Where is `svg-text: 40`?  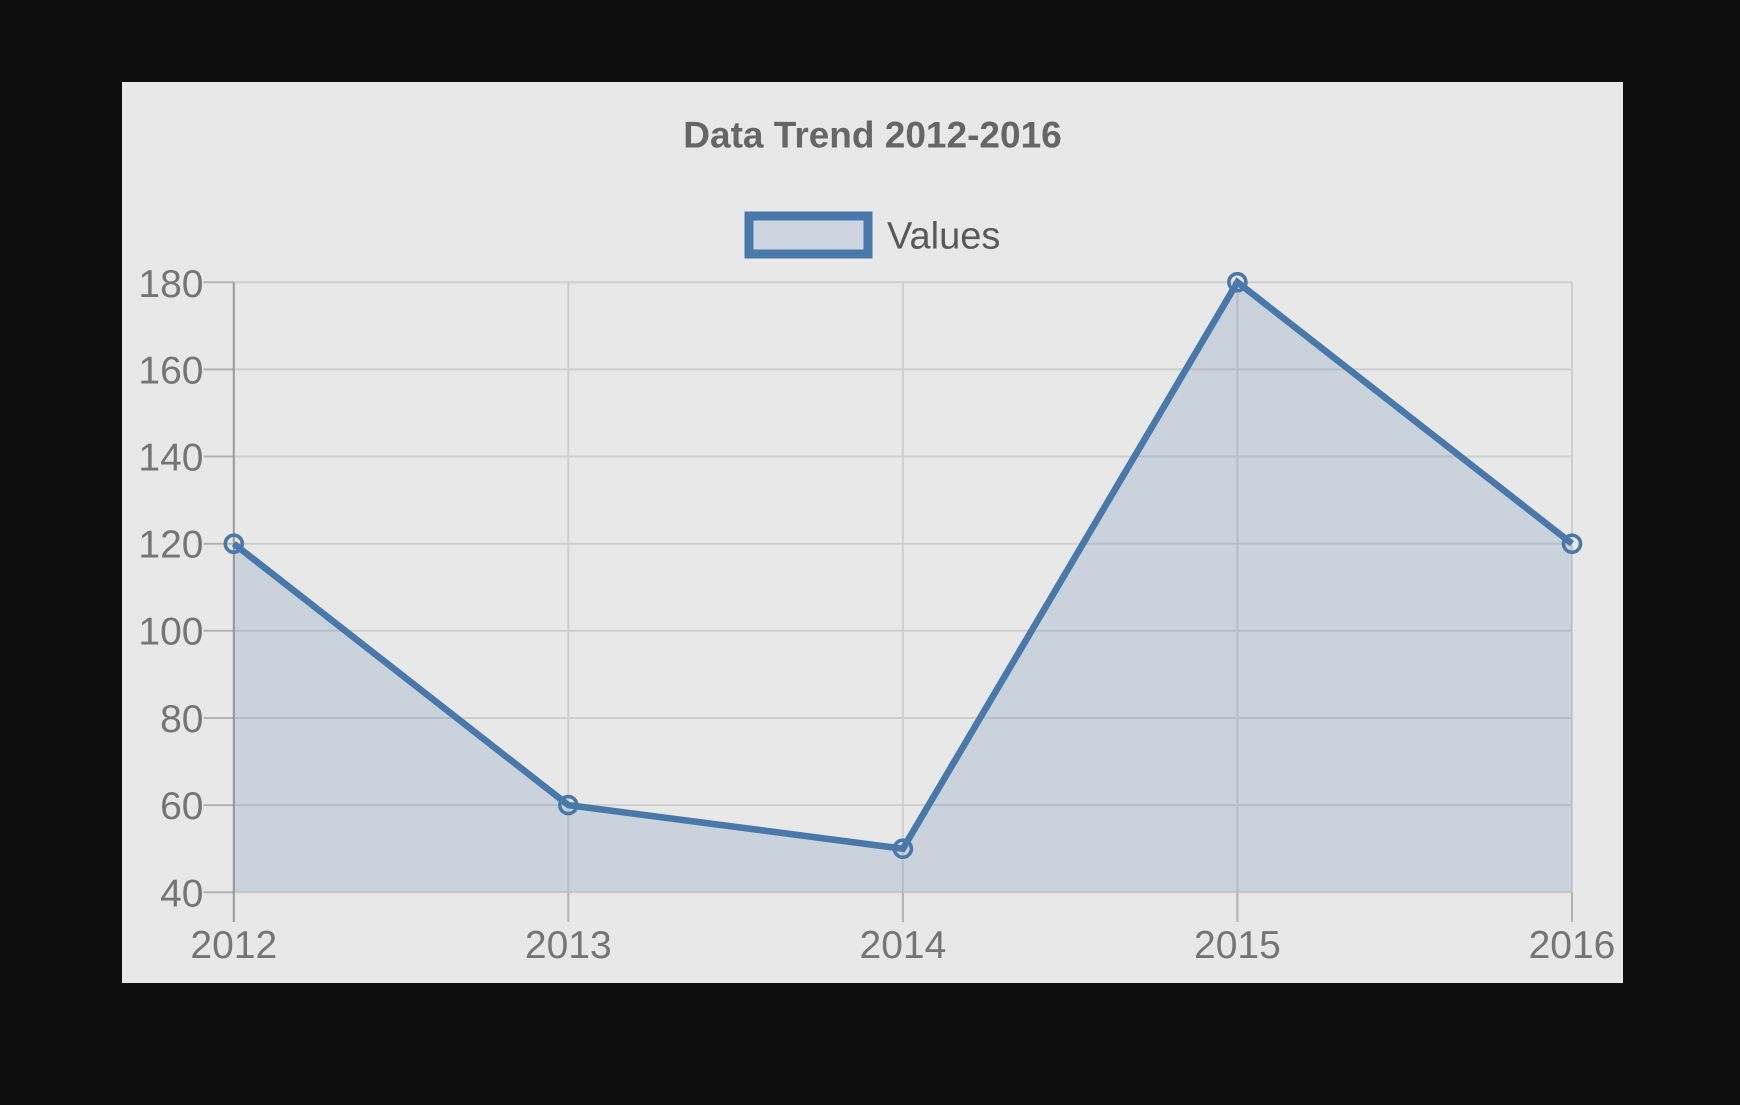
svg-text: 40 is located at coordinates (181, 893).